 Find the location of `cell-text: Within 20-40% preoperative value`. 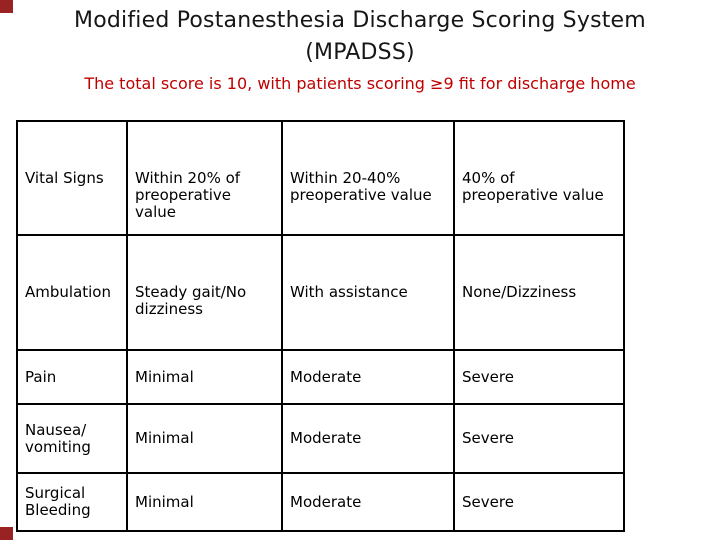

cell-text: Within 20-40% preoperative value is located at coordinates (361, 186).